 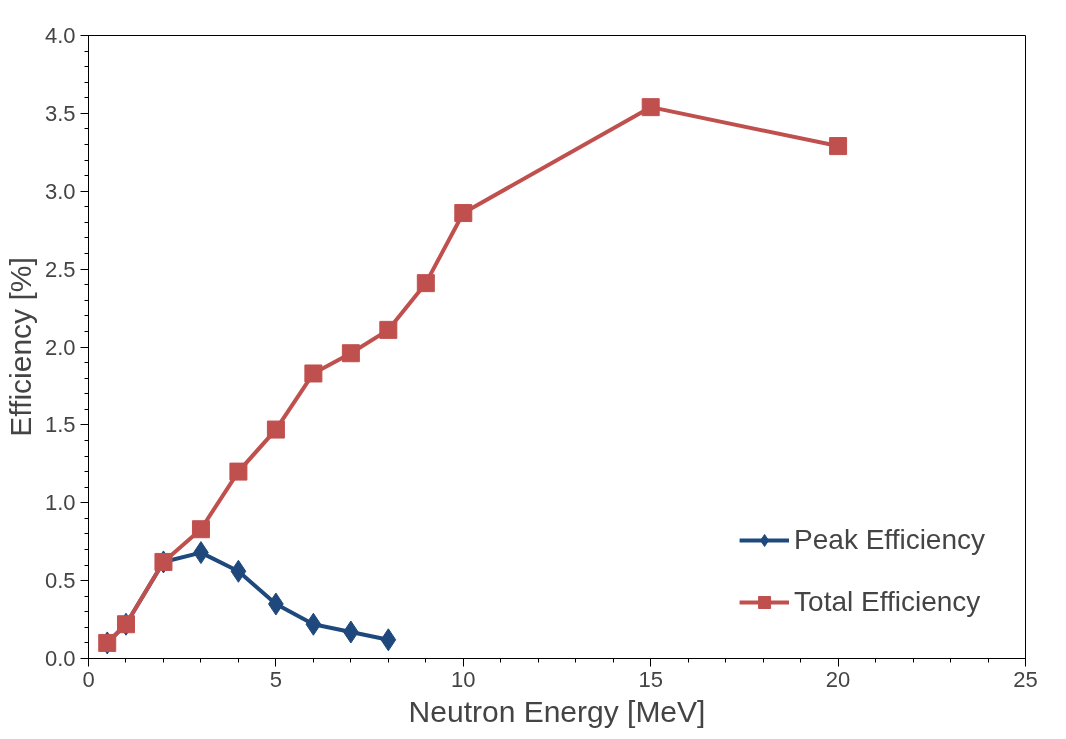 I want to click on y-tick-label: 4.0, so click(x=60, y=35).